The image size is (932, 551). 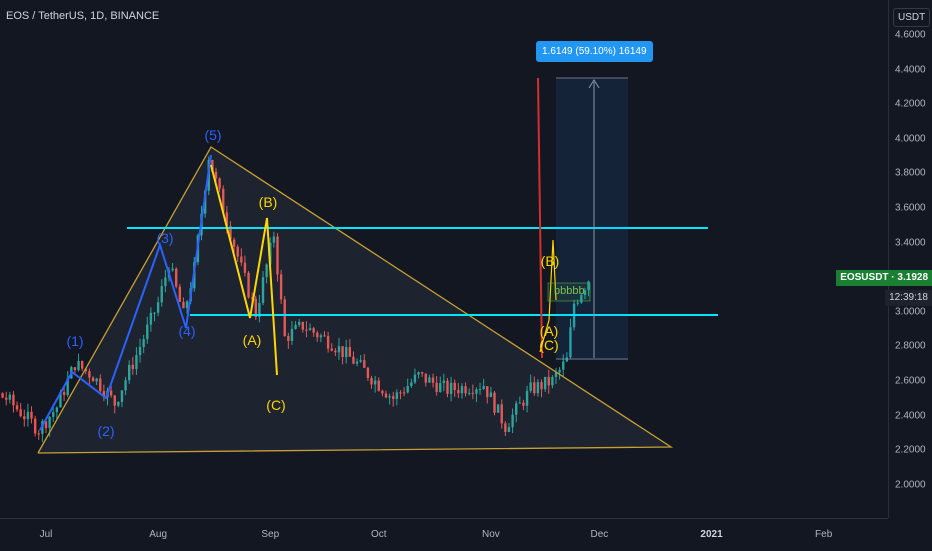 I want to click on price-tick-label: 2.2000, so click(x=910, y=450).